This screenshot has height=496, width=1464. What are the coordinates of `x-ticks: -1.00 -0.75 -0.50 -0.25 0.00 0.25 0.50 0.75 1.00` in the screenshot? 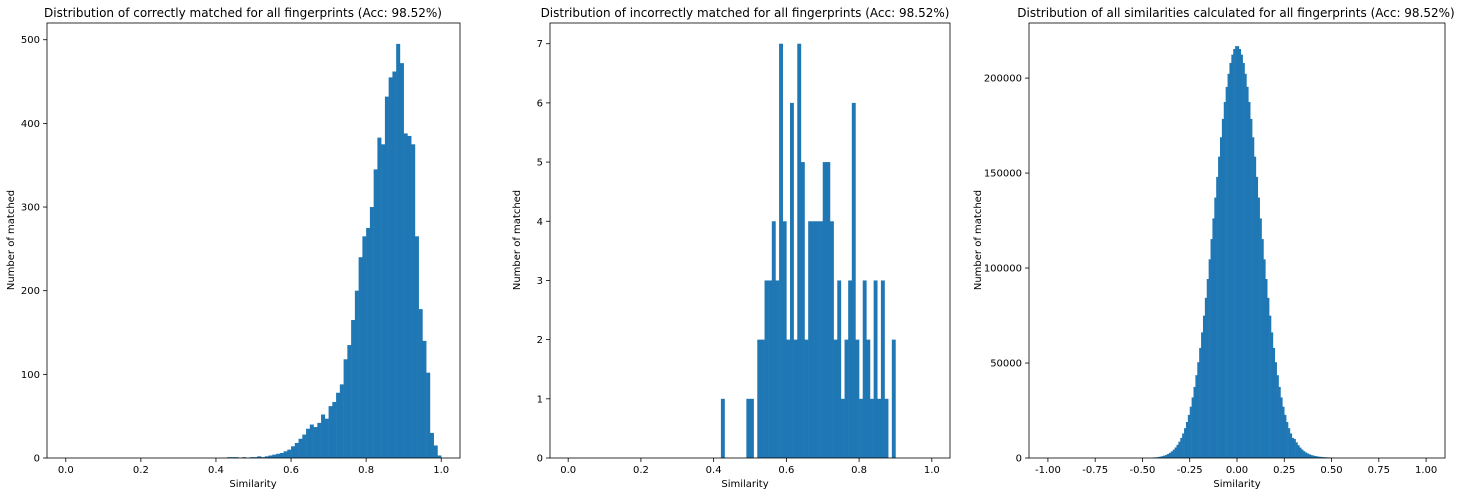 It's located at (1236, 467).